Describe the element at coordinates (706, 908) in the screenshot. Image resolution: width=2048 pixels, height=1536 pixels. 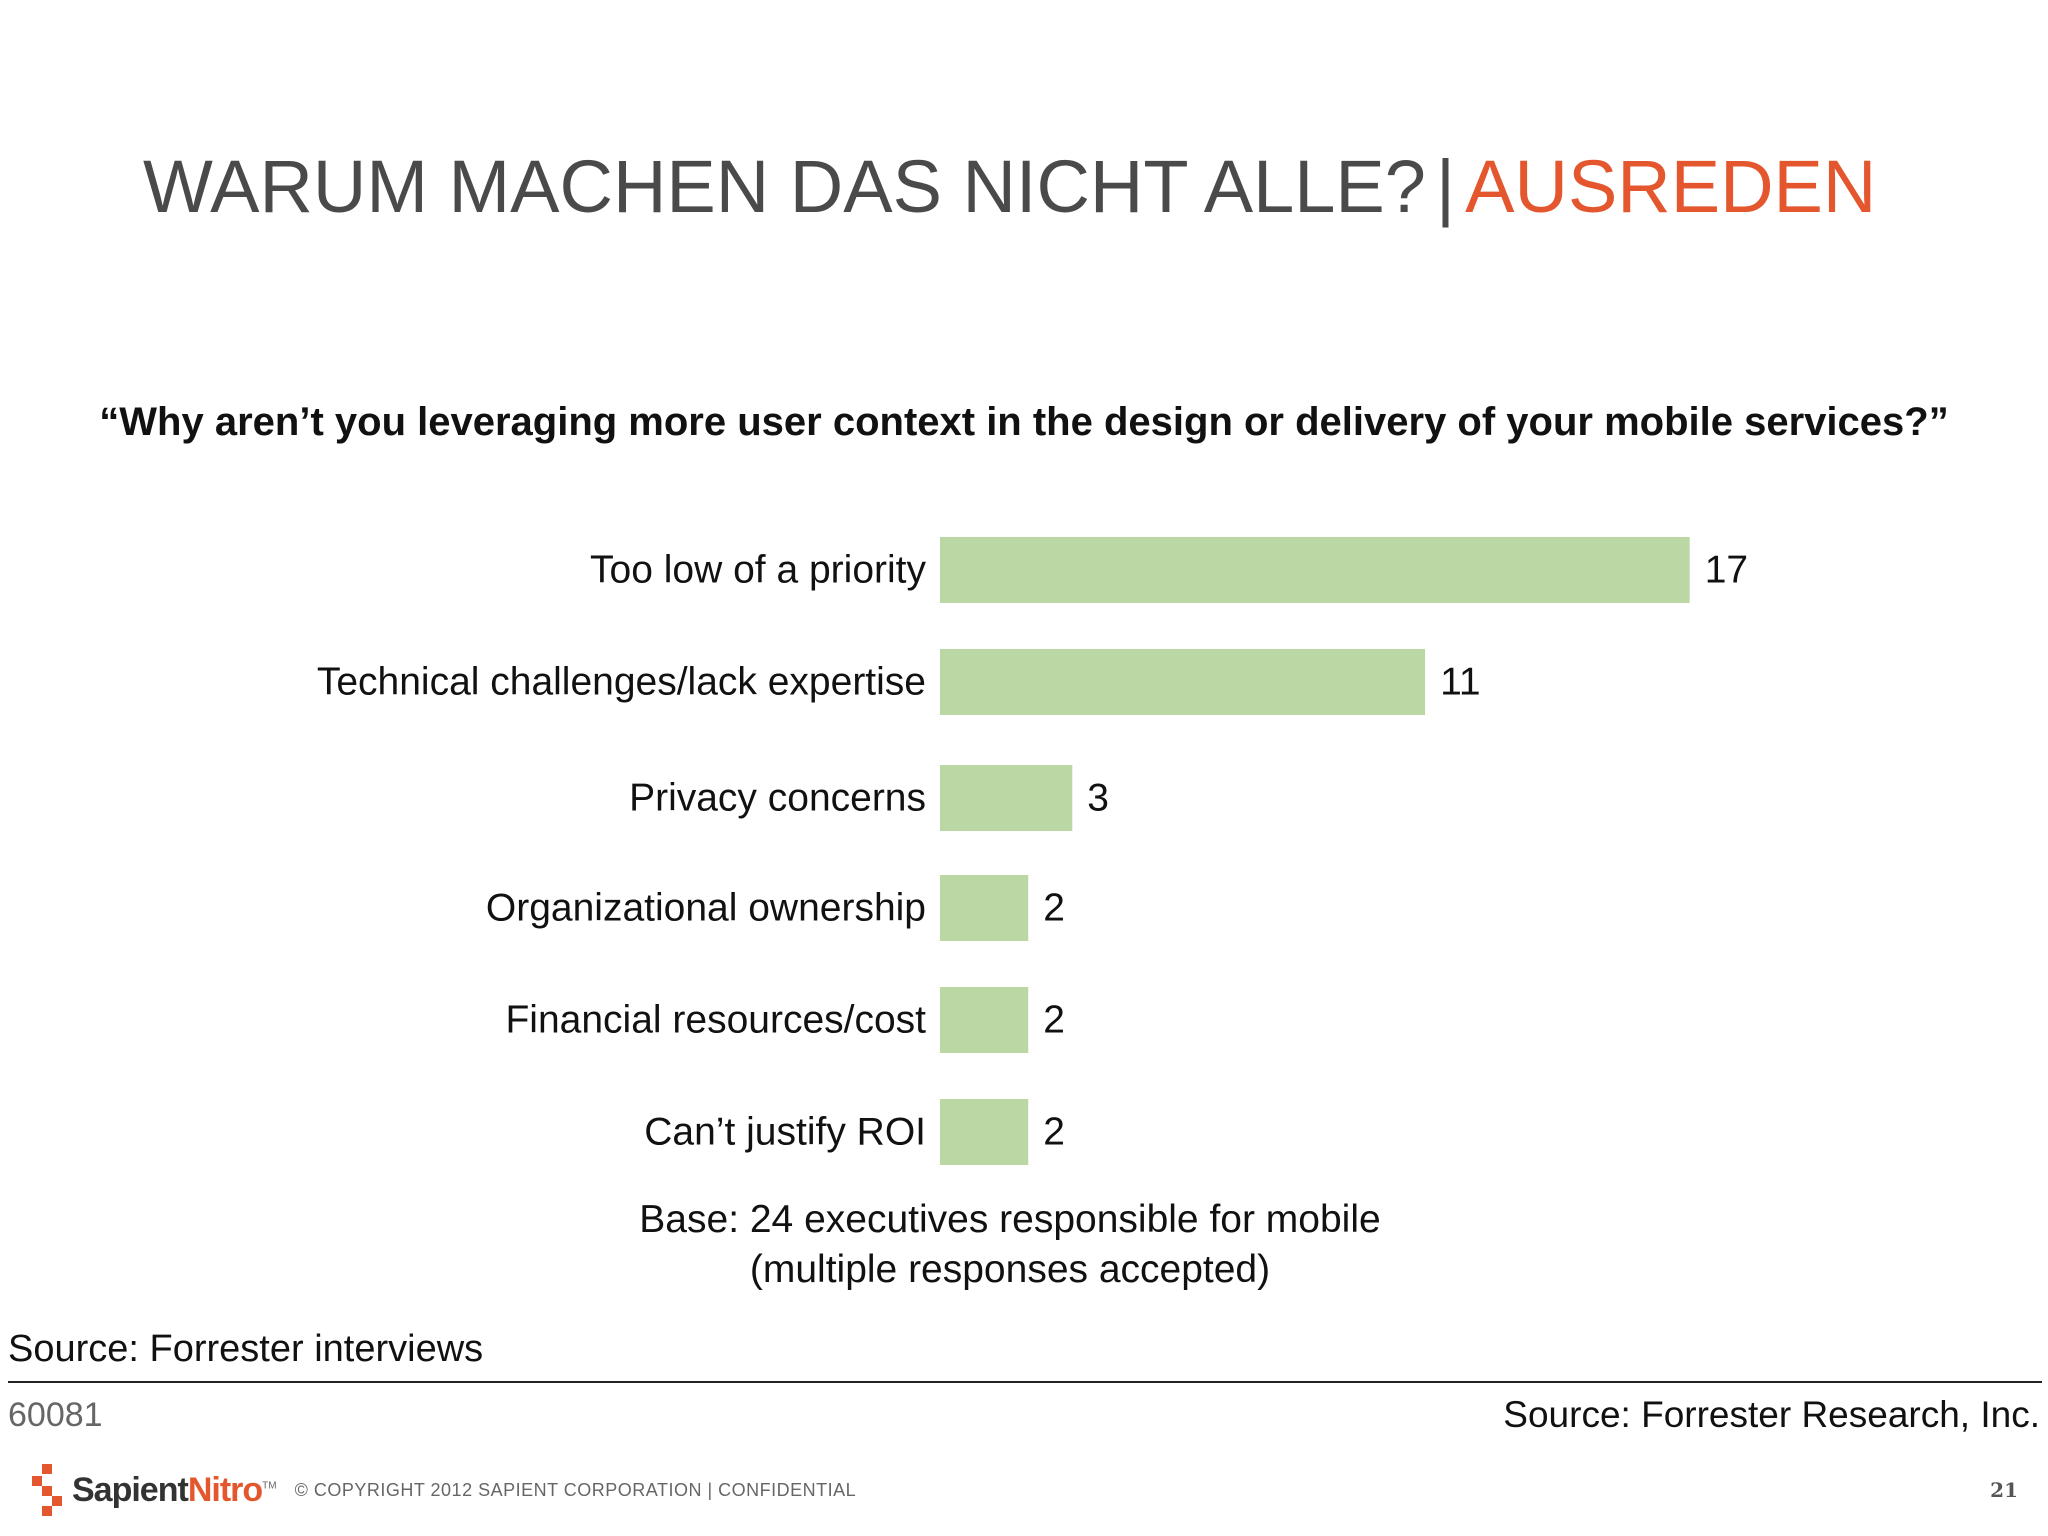
I see `category-label-3: Organizational ownership` at that location.